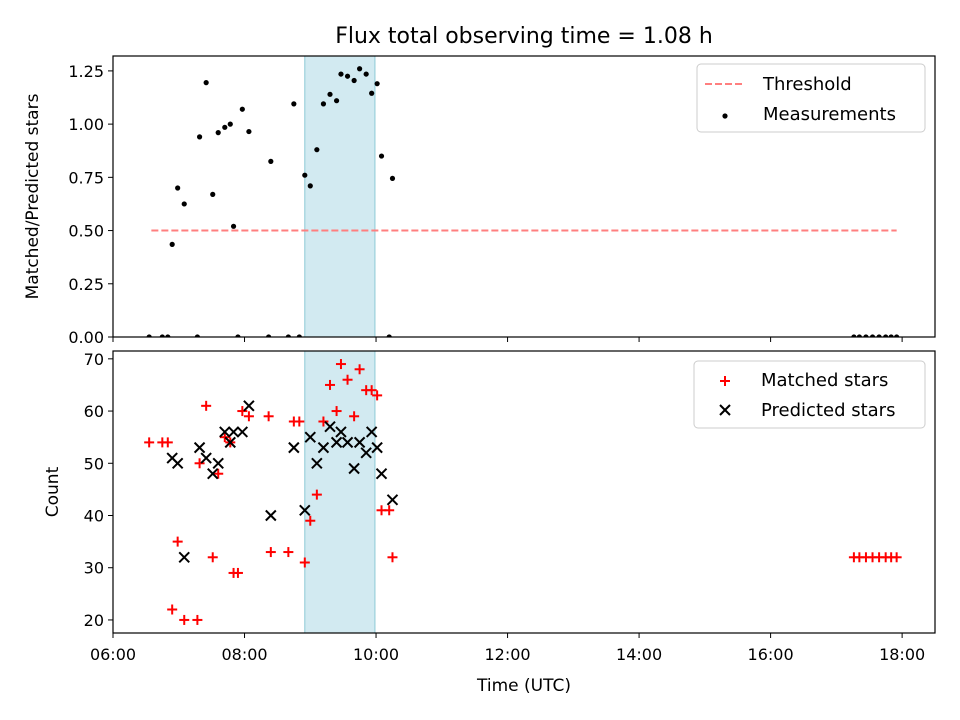 This screenshot has height=720, width=960. I want to click on y-tick-label: 0.25, so click(86, 284).